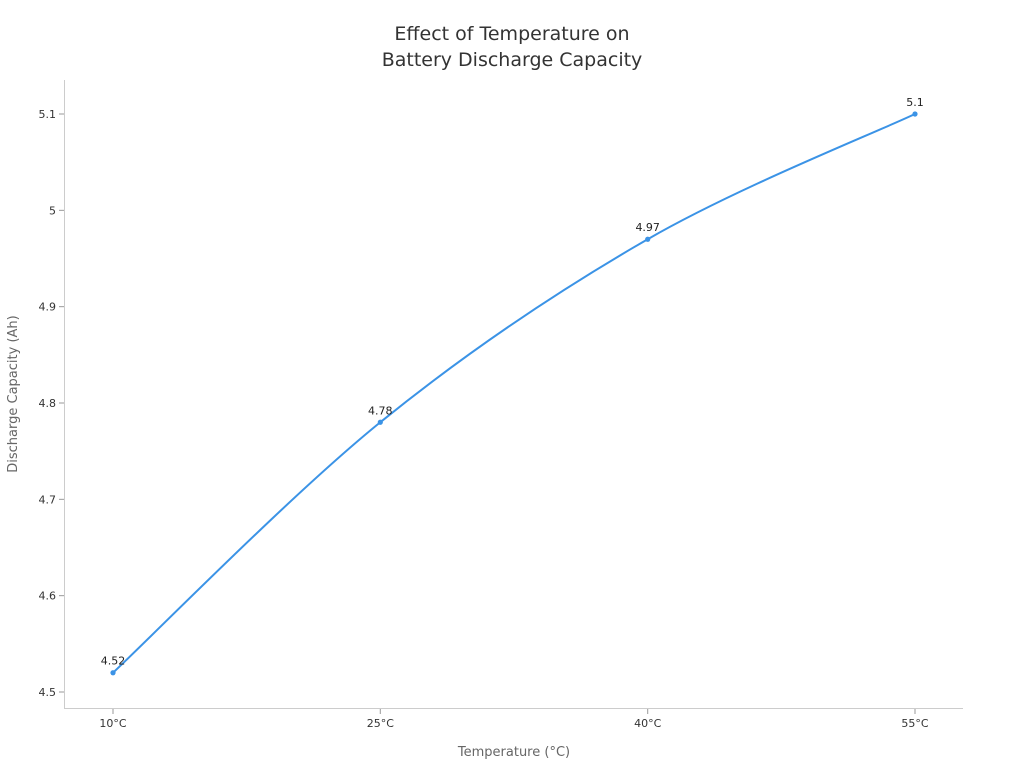 This screenshot has height=772, width=1024. What do you see at coordinates (113, 661) in the screenshot?
I see `data-label: 4.52` at bounding box center [113, 661].